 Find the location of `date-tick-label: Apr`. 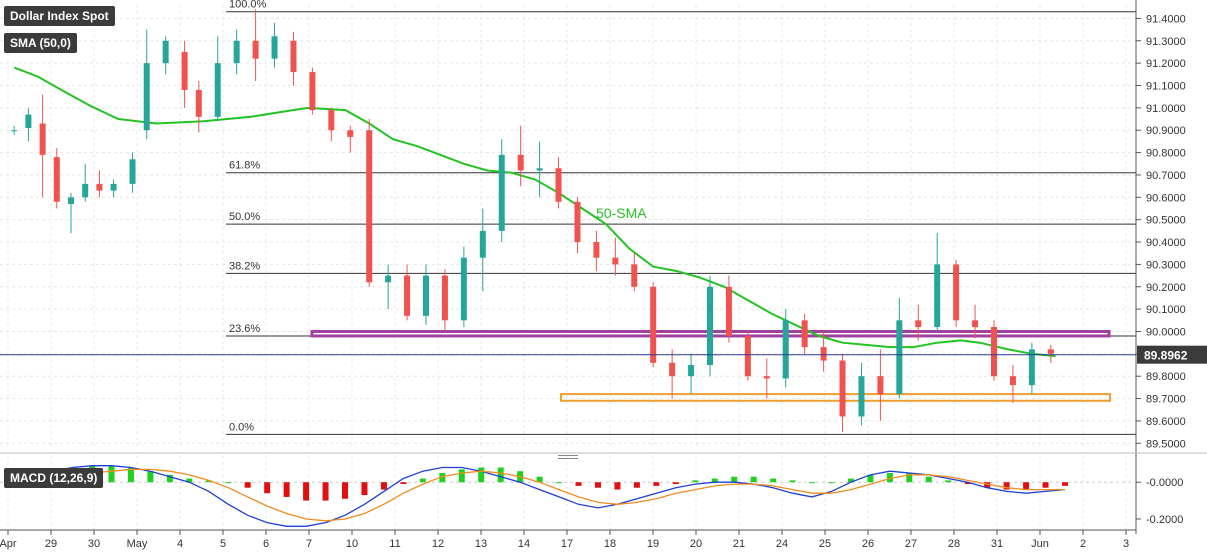

date-tick-label: Apr is located at coordinates (8, 544).